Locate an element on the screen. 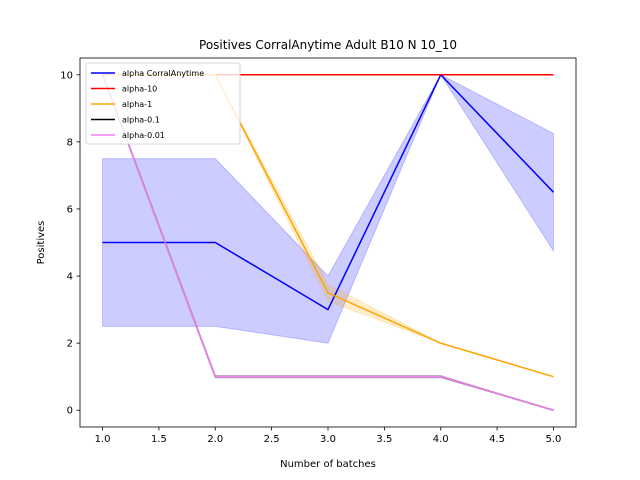  legend-label-1: alpha-10 is located at coordinates (139, 89).